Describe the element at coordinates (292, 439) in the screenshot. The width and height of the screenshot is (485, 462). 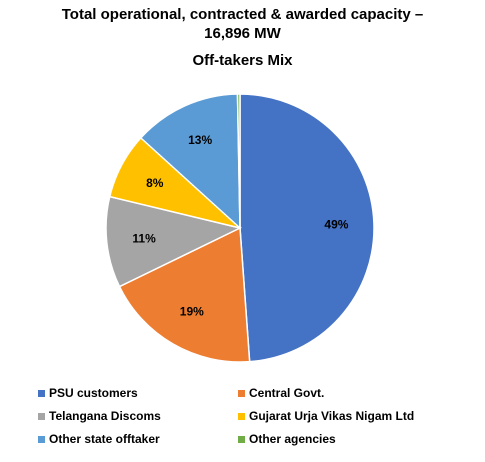
I see `legend-label: Other agencies` at that location.